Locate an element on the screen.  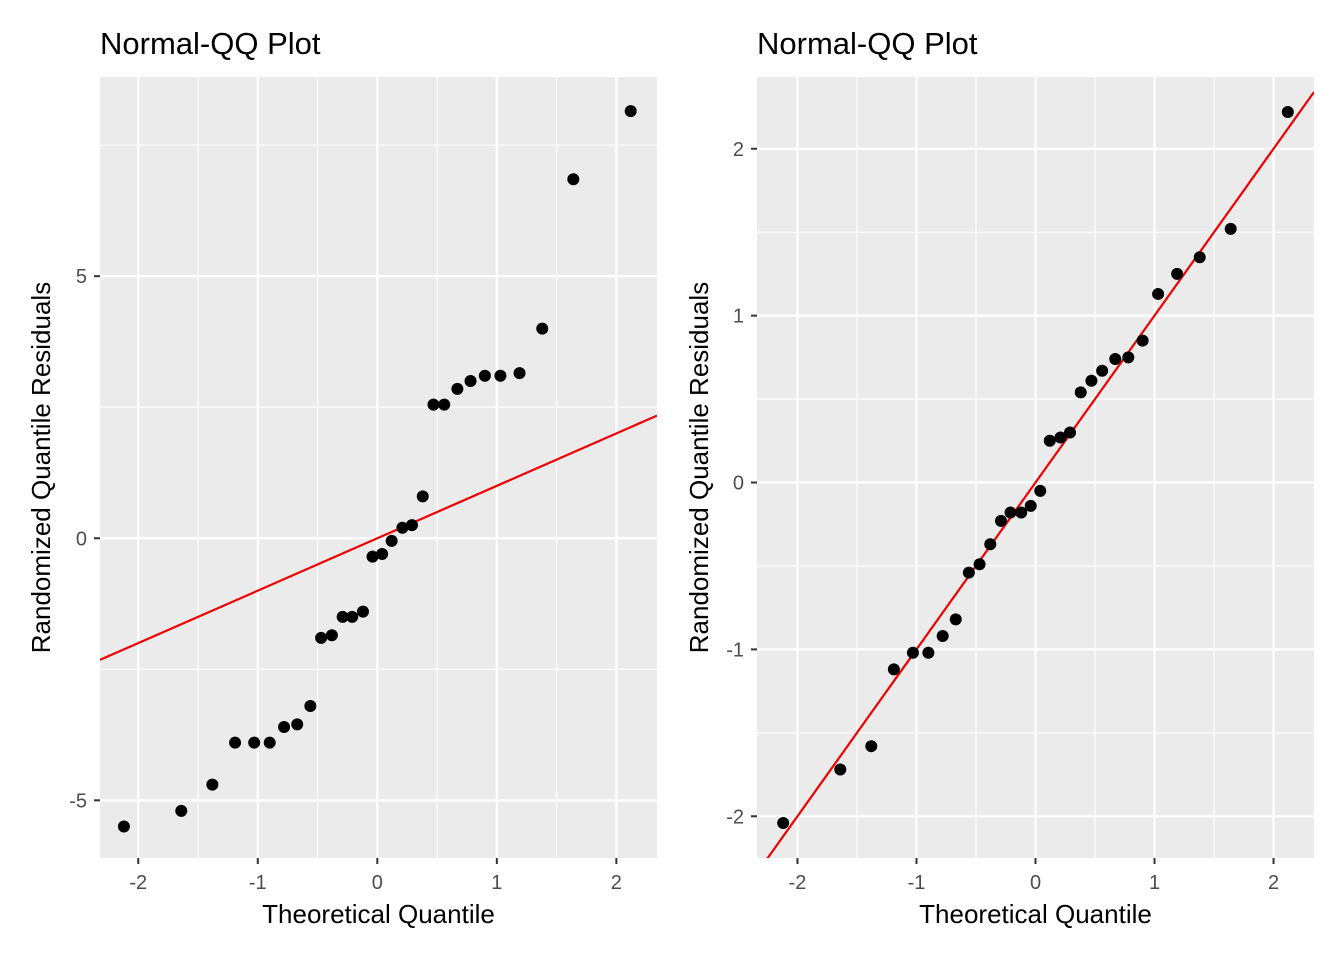
y-tick-label: 5 is located at coordinates (81, 277).